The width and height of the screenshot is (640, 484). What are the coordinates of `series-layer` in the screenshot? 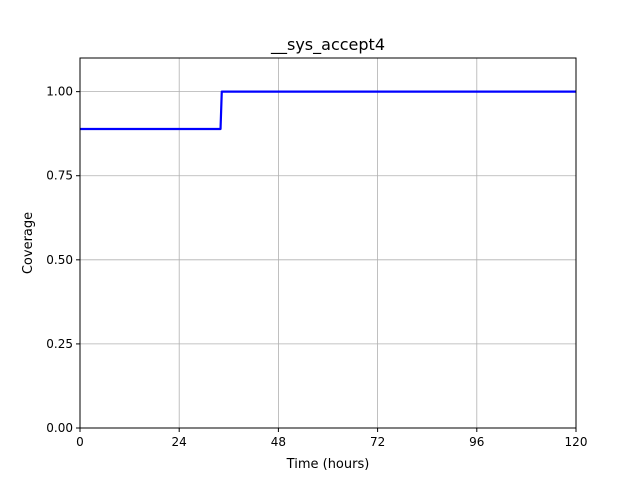 It's located at (328, 110).